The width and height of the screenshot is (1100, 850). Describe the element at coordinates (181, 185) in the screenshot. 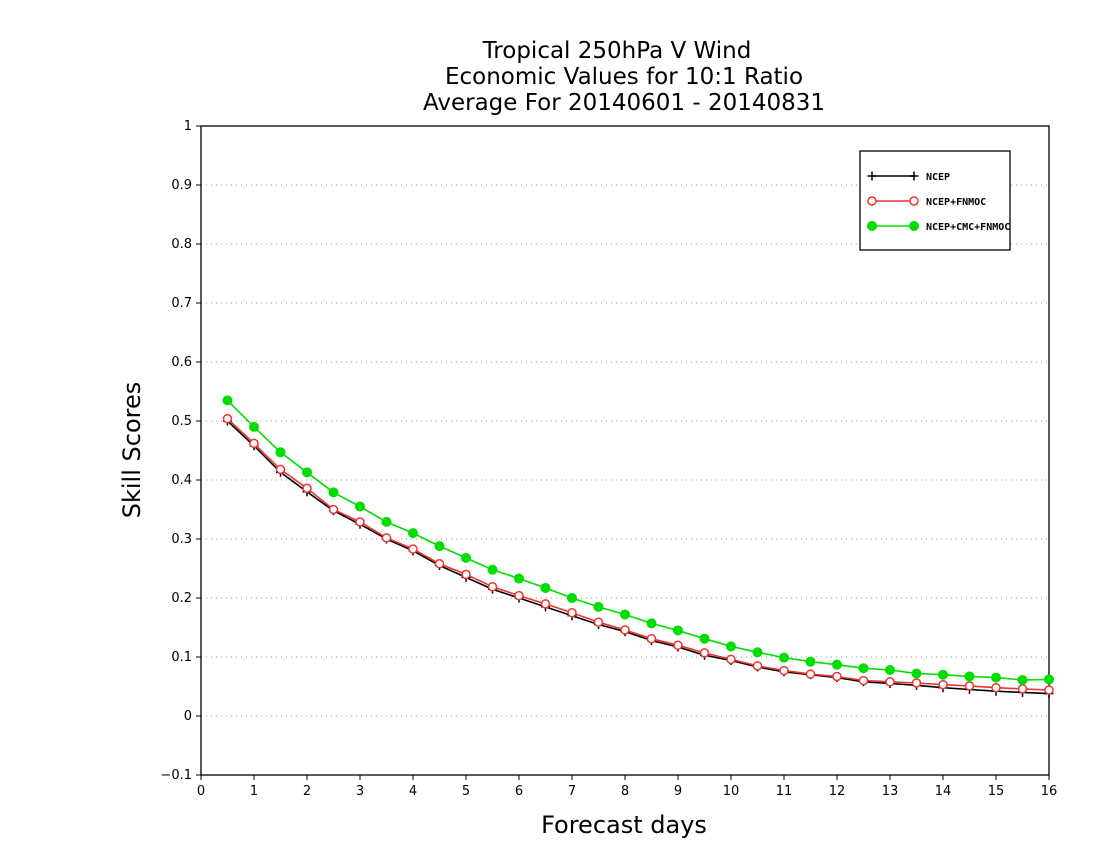

I see `y-tick-label: 0.9` at that location.